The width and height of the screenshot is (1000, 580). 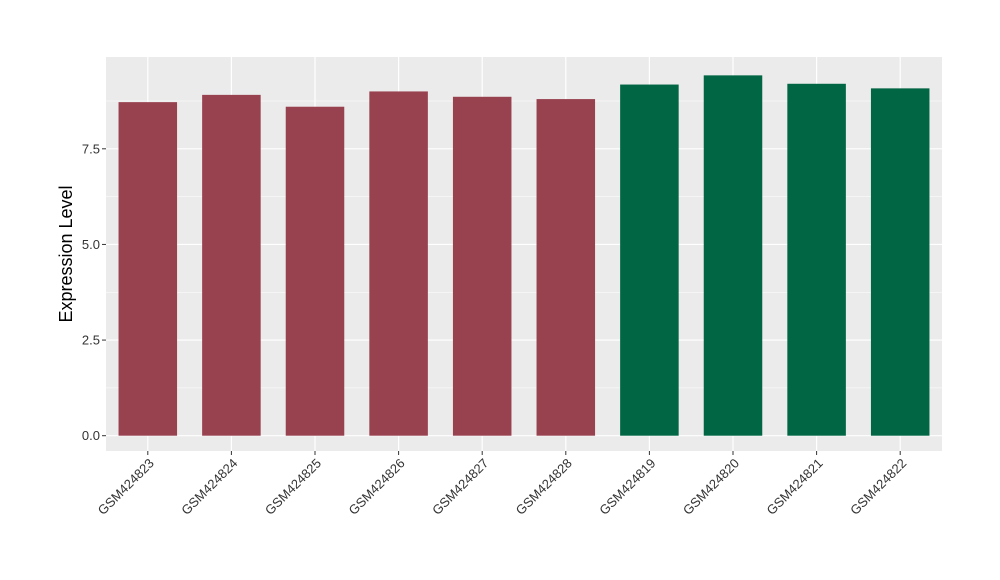 What do you see at coordinates (148, 269) in the screenshot?
I see `bar-GSM424823` at bounding box center [148, 269].